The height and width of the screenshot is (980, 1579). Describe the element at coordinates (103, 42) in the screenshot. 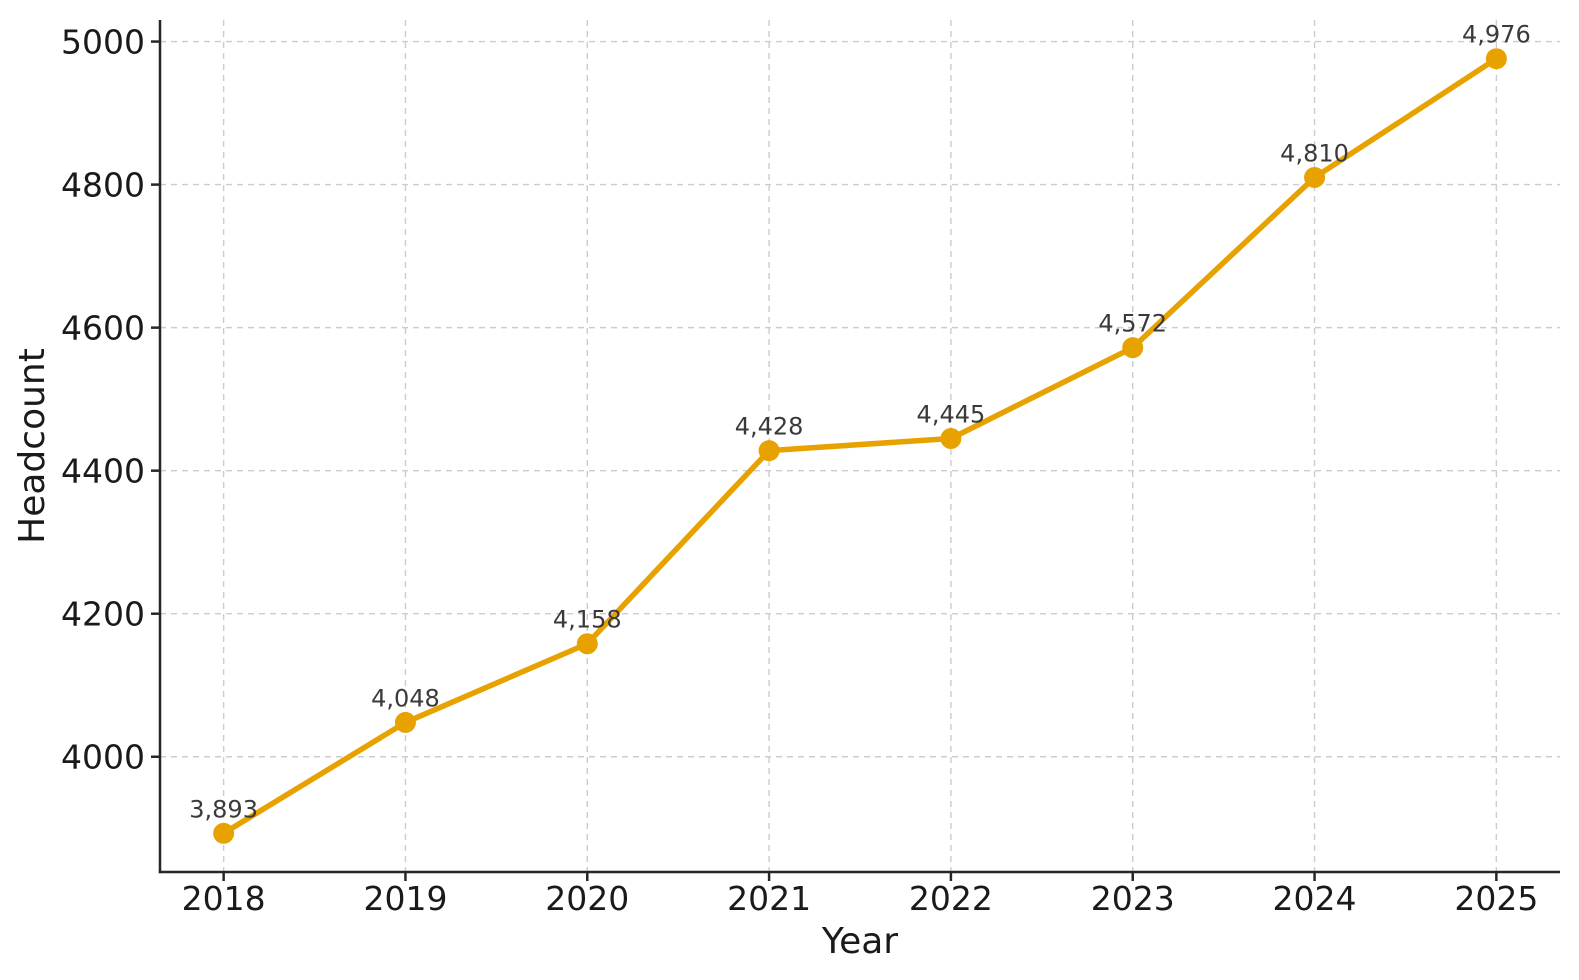

I see `y-axis-tick-label: 5000` at that location.